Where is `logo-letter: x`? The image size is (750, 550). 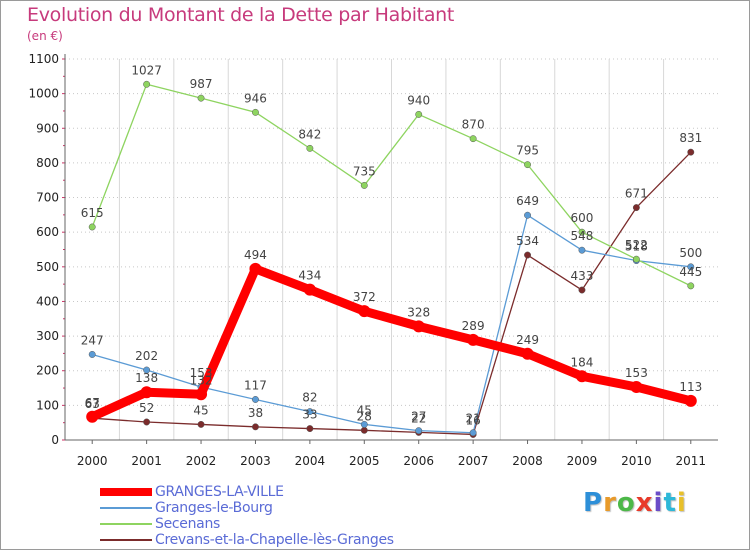
logo-letter: x is located at coordinates (644, 503).